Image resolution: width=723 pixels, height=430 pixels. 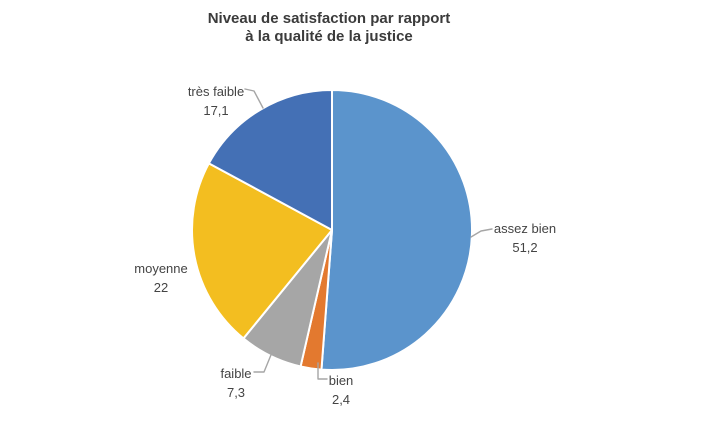 What do you see at coordinates (235, 383) in the screenshot?
I see `slice-label-faible: faible 7,3` at bounding box center [235, 383].